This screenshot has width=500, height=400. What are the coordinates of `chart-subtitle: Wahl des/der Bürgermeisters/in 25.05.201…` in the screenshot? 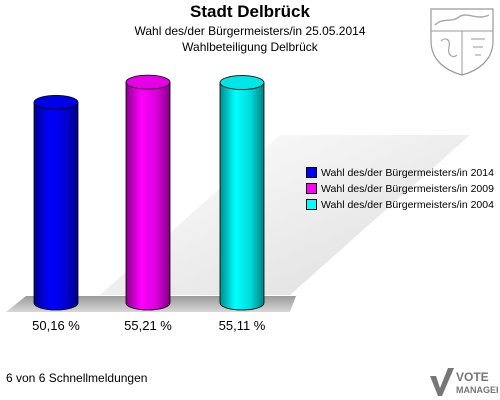 It's located at (250, 31).